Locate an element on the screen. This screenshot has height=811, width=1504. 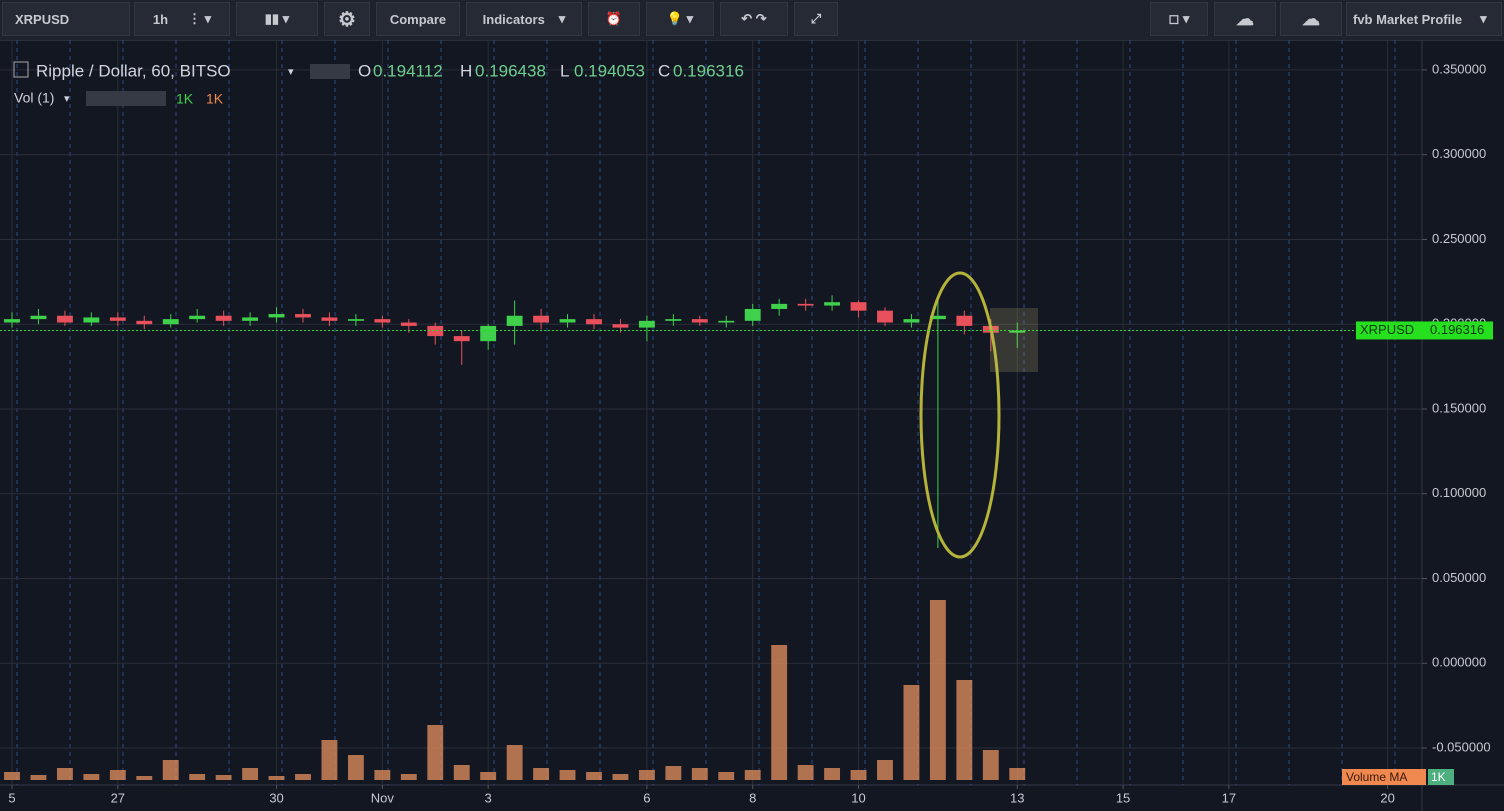
x-tick-label: Nov is located at coordinates (383, 797).